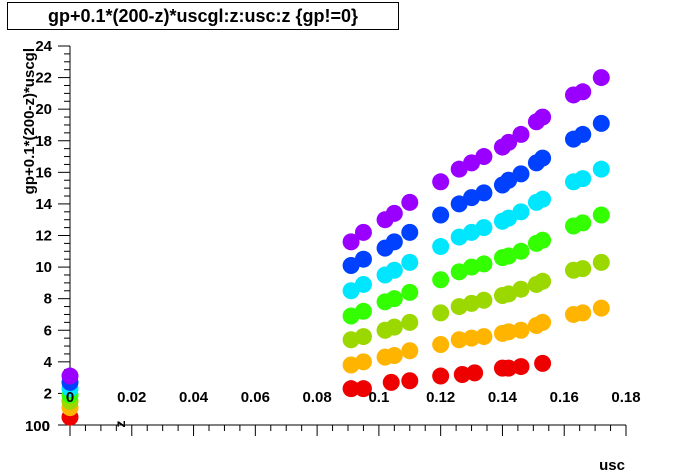 The image size is (696, 472). What do you see at coordinates (43, 267) in the screenshot?
I see `y-tick-label: 10` at bounding box center [43, 267].